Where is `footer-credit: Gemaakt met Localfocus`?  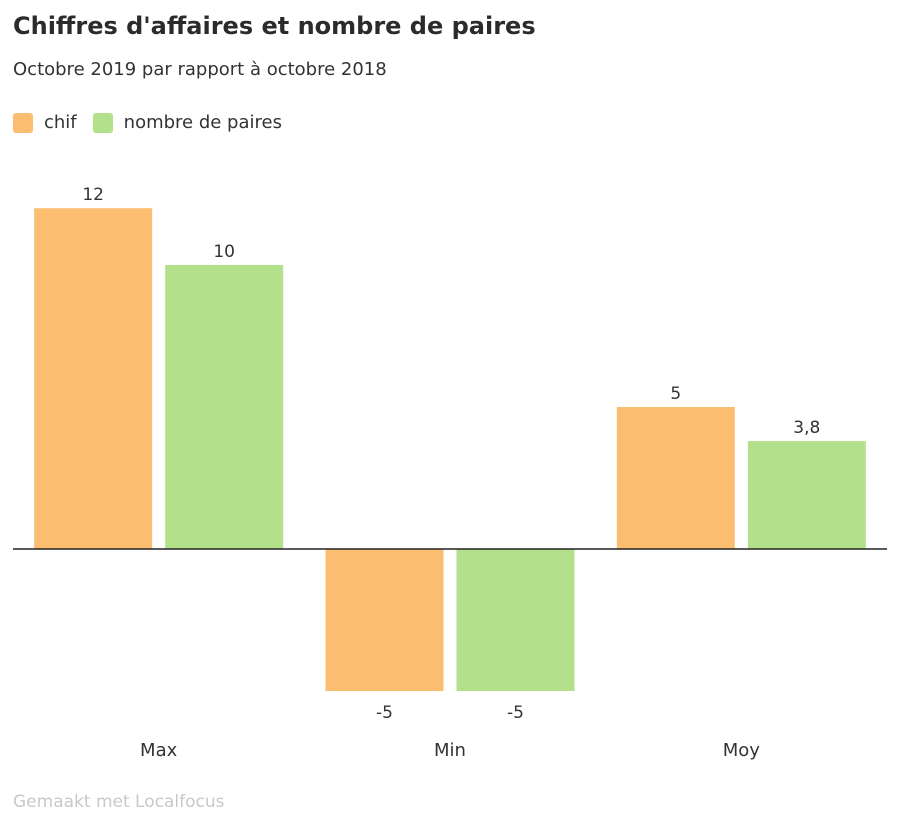 footer-credit: Gemaakt met Localfocus is located at coordinates (119, 802).